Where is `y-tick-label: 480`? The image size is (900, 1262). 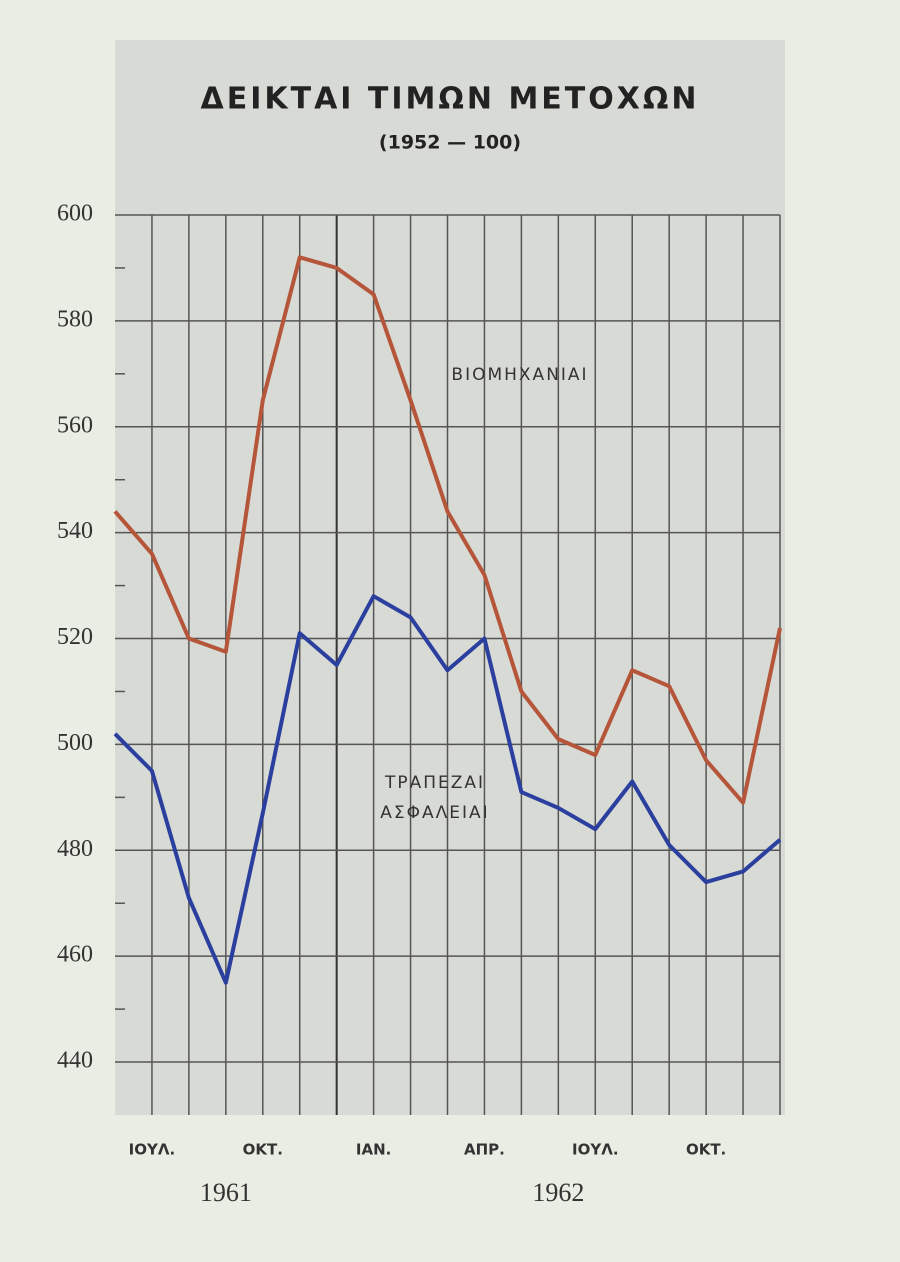 y-tick-label: 480 is located at coordinates (75, 849).